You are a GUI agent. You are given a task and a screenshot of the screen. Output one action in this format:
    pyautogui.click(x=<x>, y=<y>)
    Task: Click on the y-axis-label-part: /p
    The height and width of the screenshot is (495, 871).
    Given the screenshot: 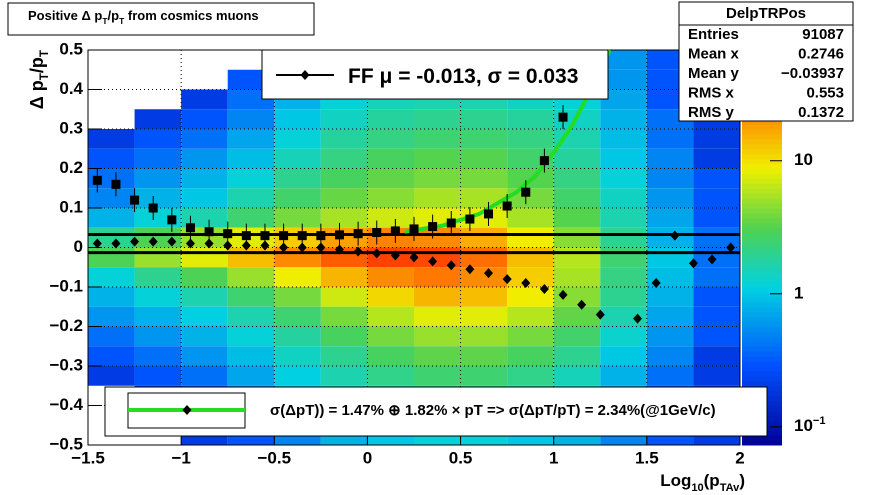 What is the action you would take?
    pyautogui.click(x=37, y=65)
    